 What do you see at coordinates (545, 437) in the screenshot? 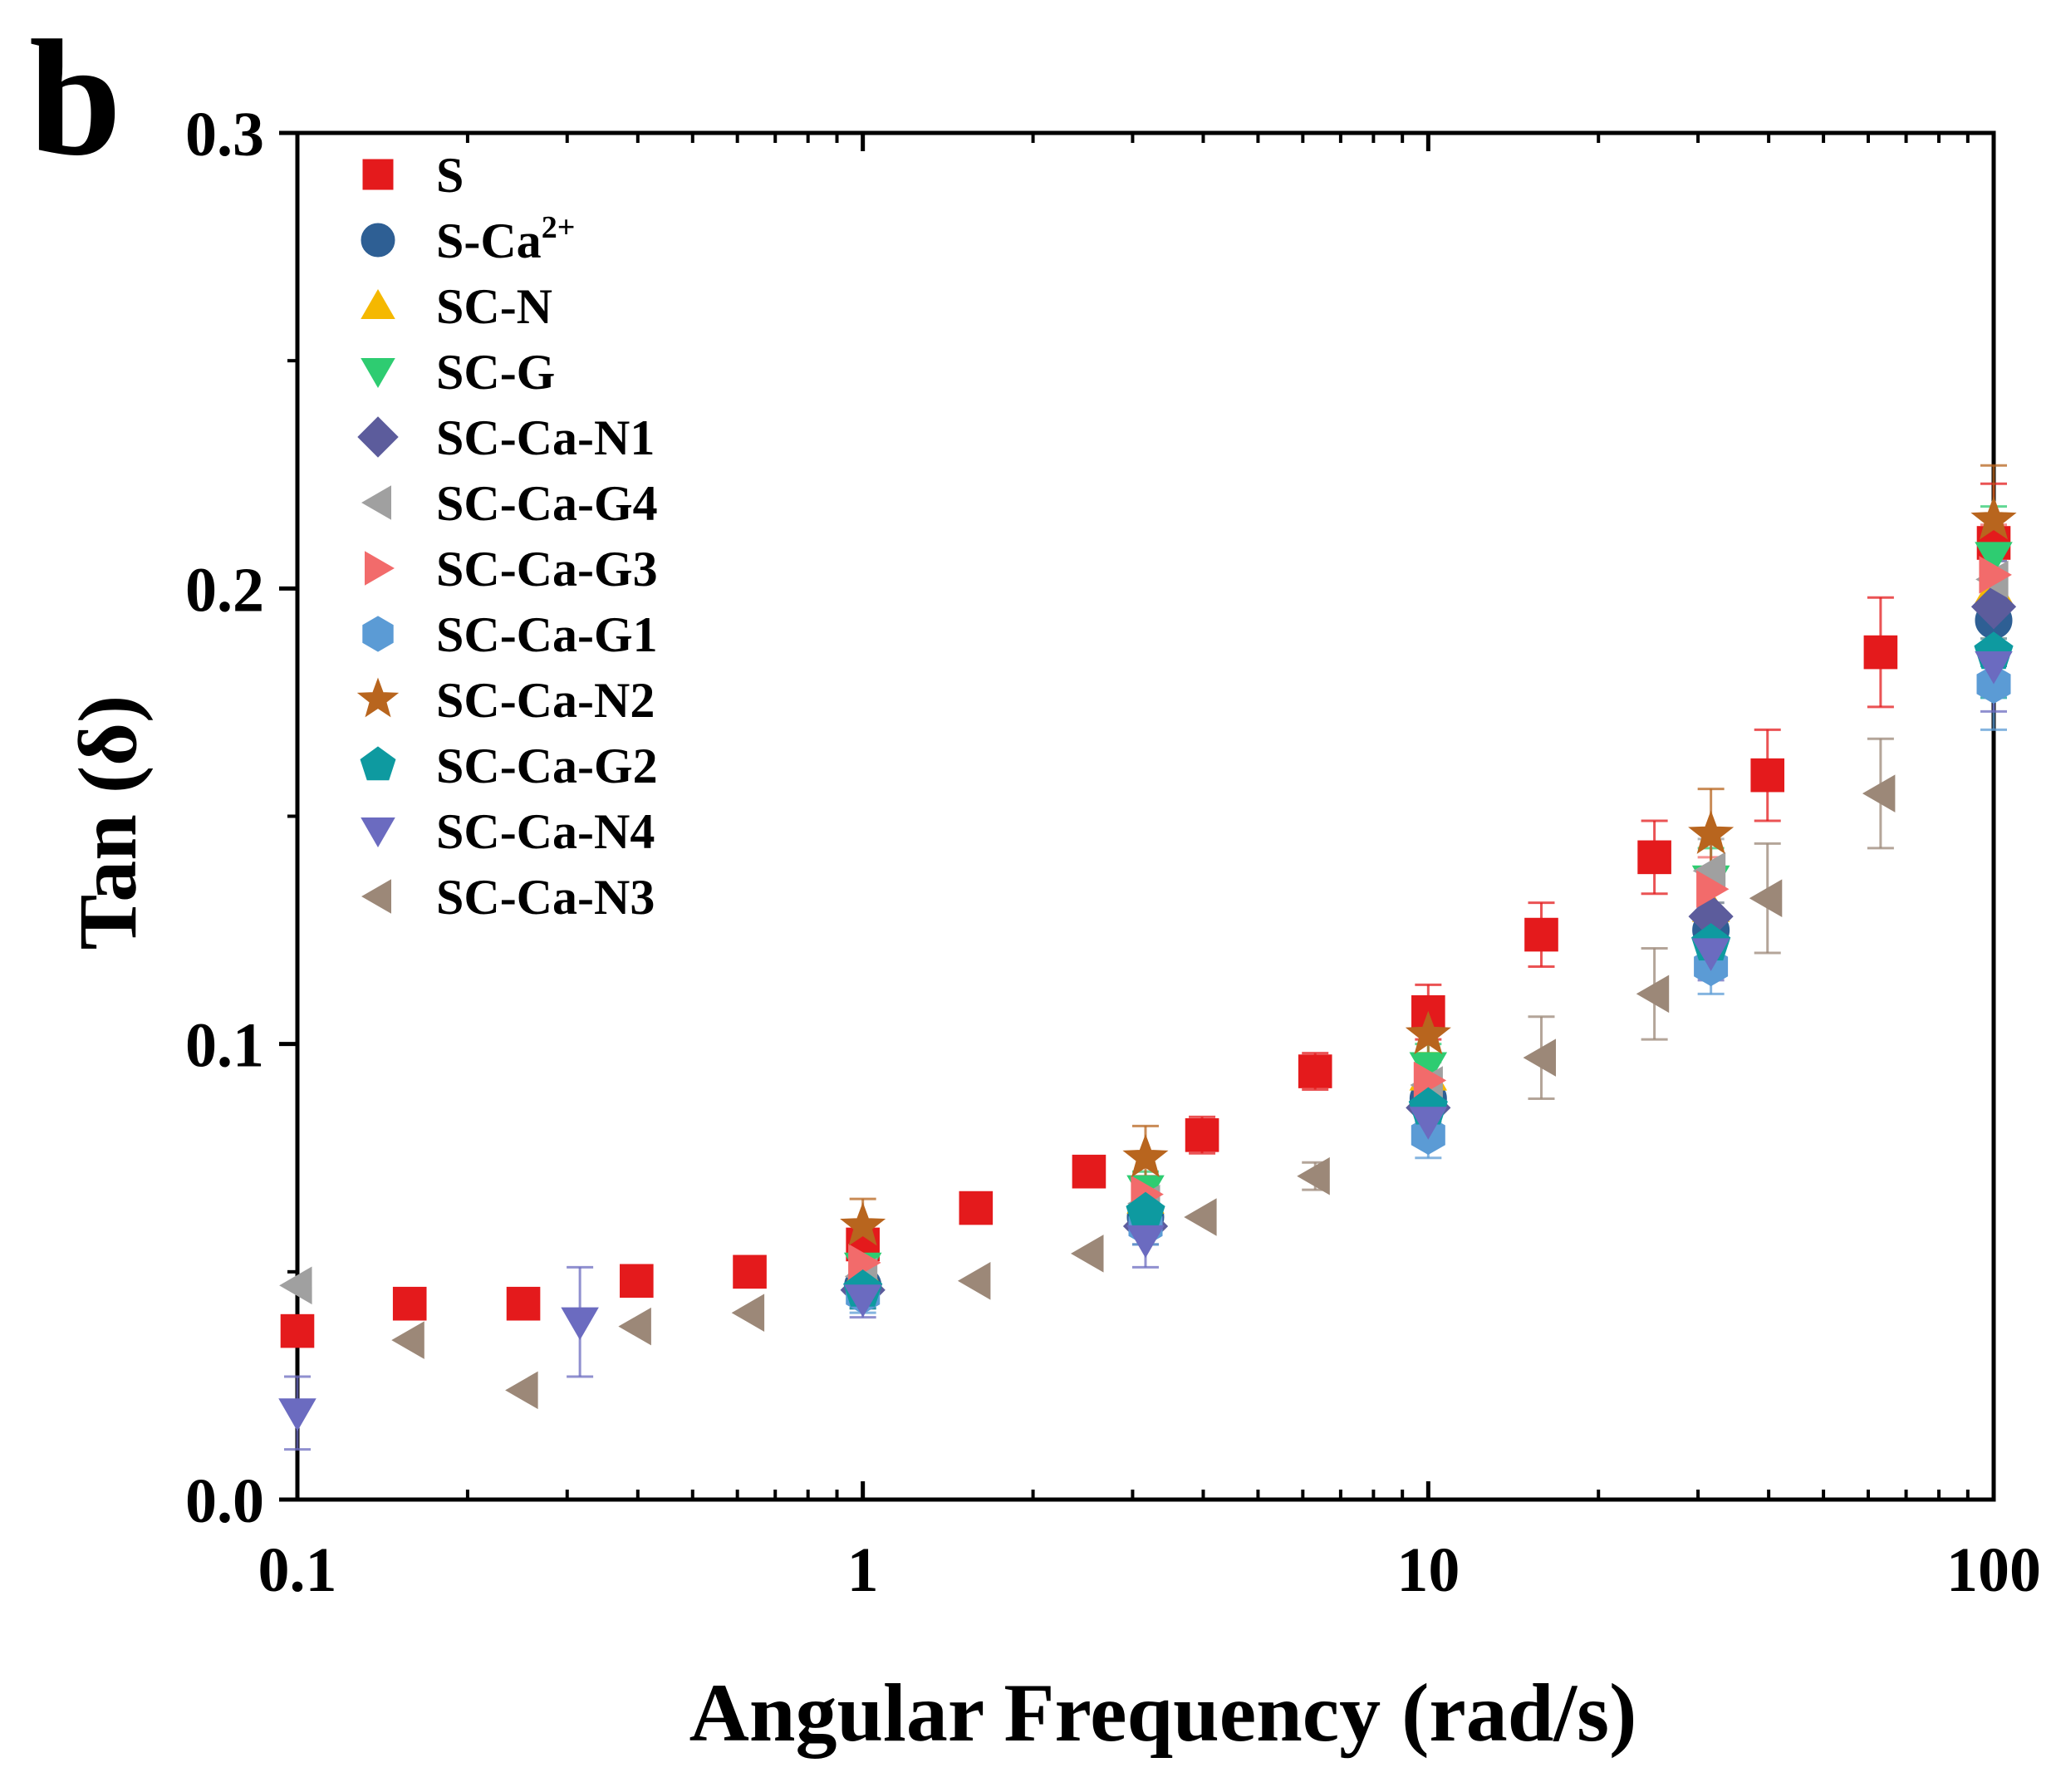
I see `legend-label-sc-ca-n1: SC-Ca-N1` at bounding box center [545, 437].